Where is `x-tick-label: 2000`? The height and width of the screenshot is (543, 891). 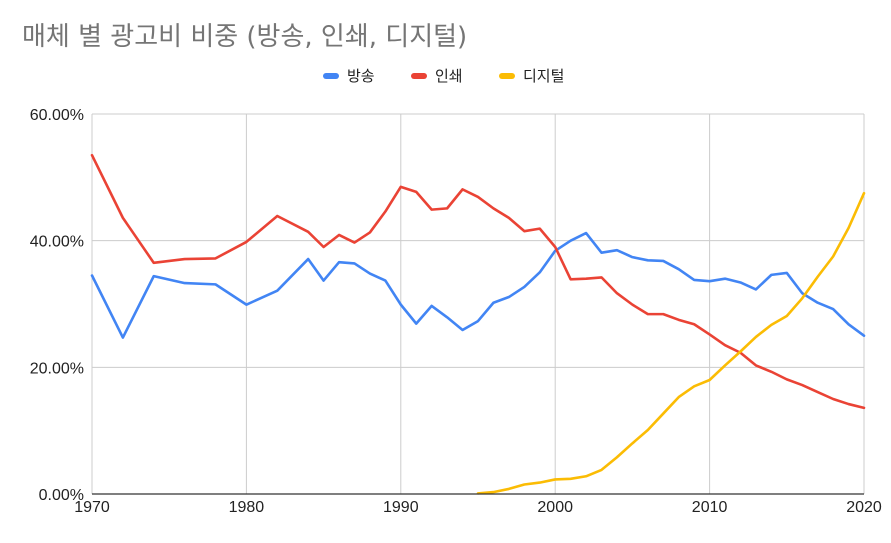
x-tick-label: 2000 is located at coordinates (555, 507).